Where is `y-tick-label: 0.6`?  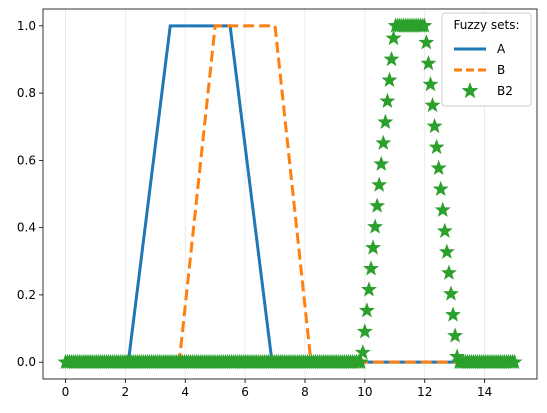 y-tick-label: 0.6 is located at coordinates (26, 160).